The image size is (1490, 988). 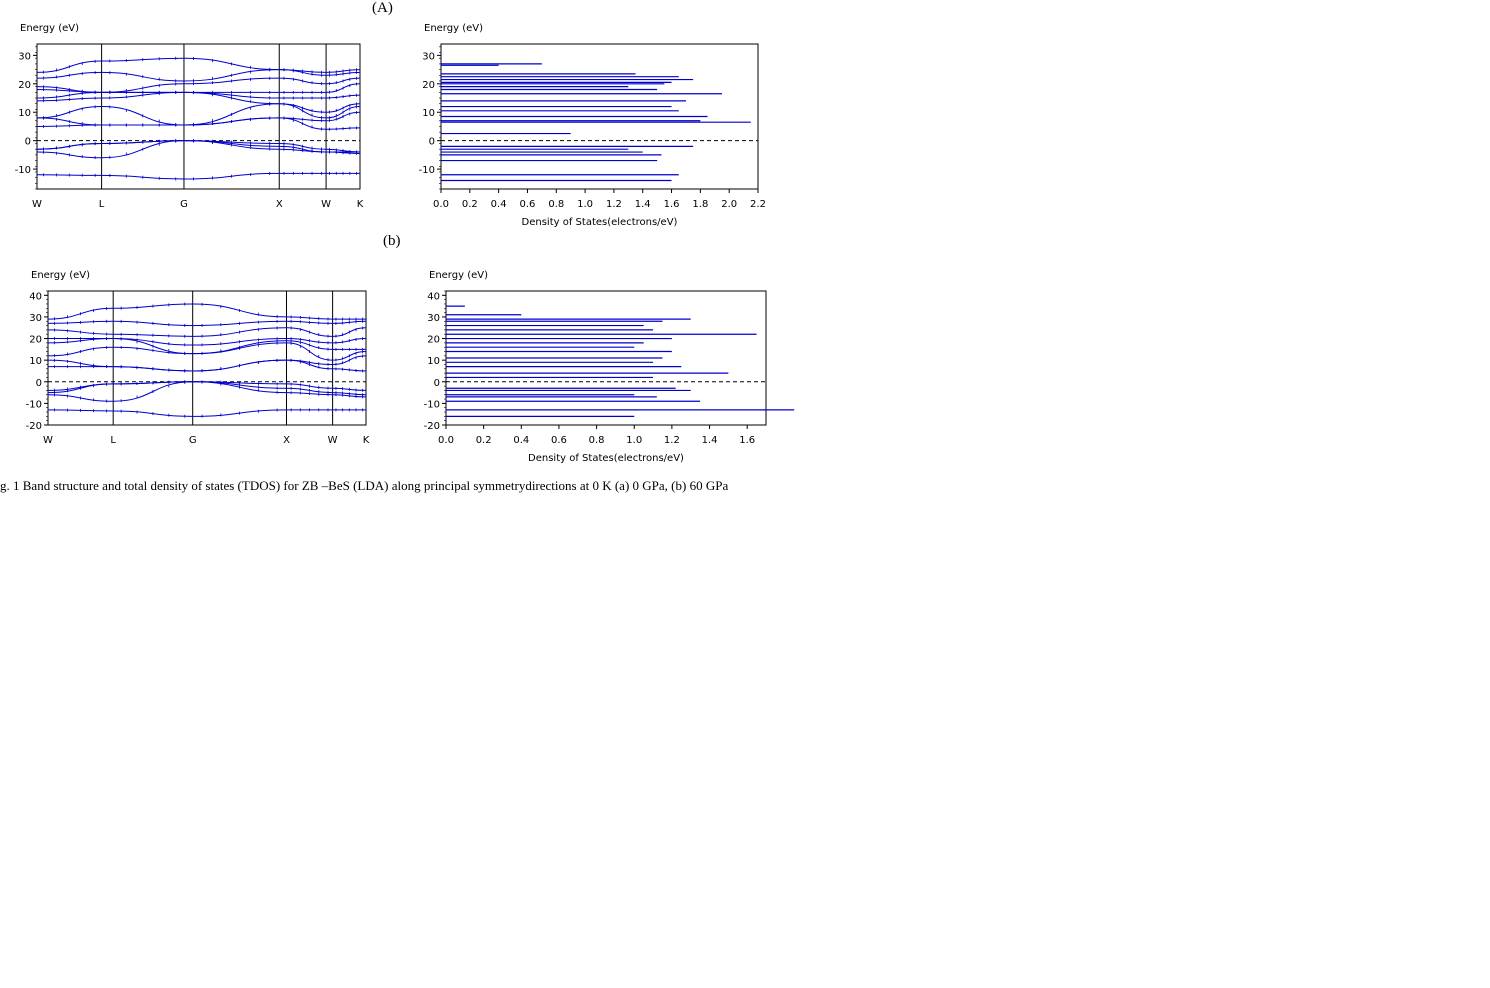 I want to click on chart-A-band, so click(x=197, y=116).